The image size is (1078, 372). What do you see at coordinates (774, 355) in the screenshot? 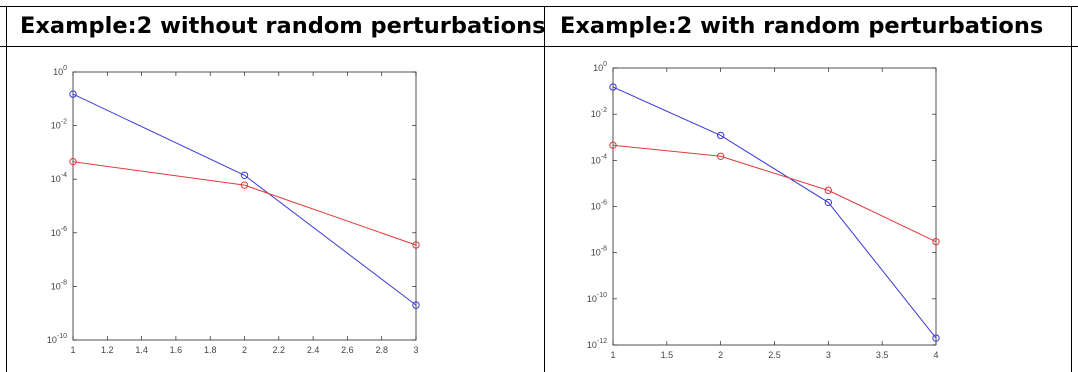
I see `x-tick-label: 2.5` at bounding box center [774, 355].